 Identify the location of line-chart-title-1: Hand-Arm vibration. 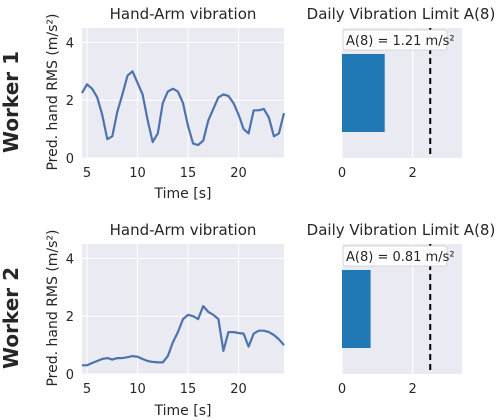
(183, 14).